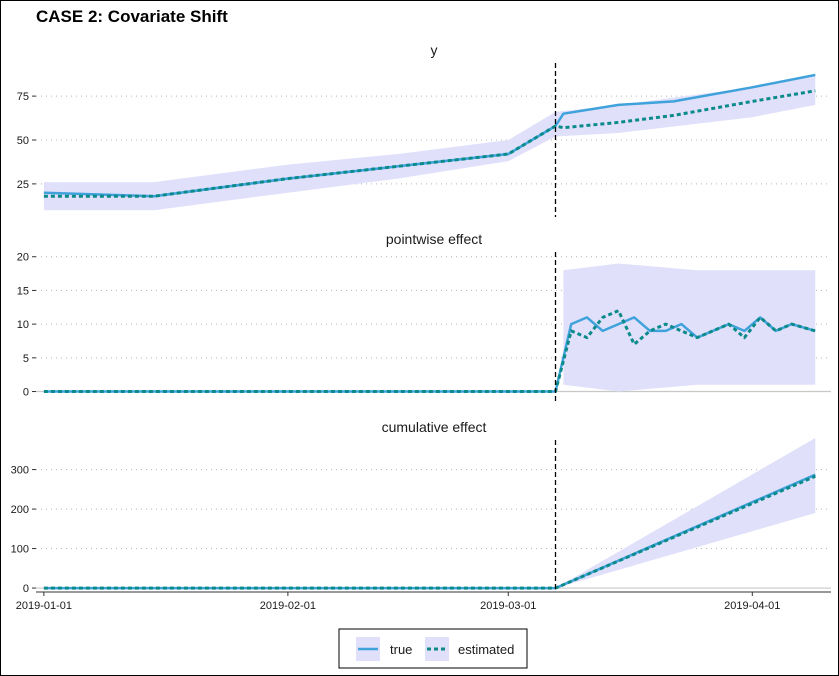 The width and height of the screenshot is (839, 676). Describe the element at coordinates (508, 606) in the screenshot. I see `x-tick-label: 2019-03-01` at that location.